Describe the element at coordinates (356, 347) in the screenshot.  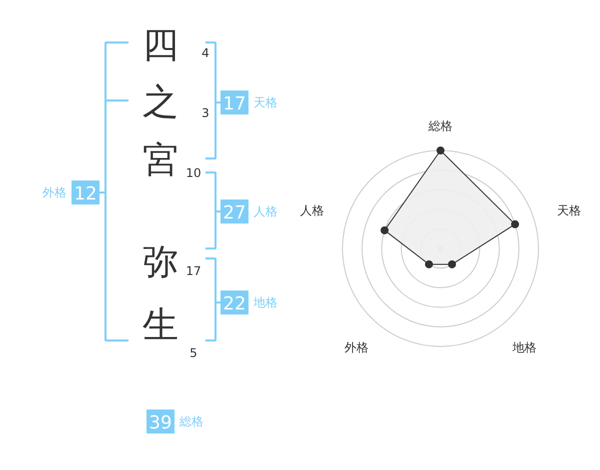
I see `spoke-label: 外格` at that location.